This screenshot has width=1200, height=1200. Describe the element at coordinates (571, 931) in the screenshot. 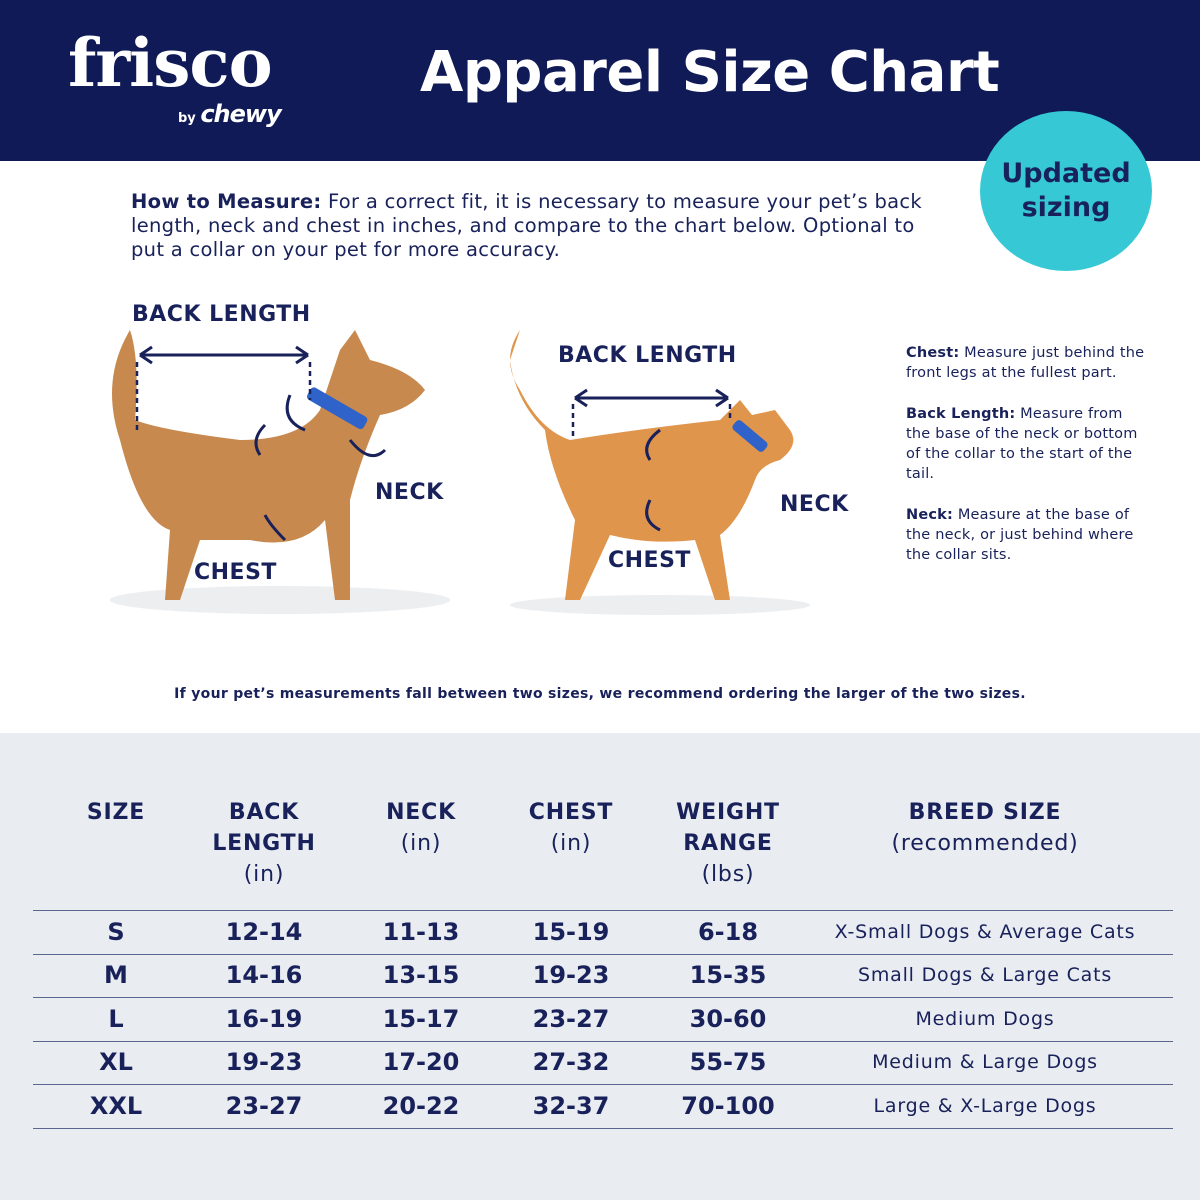

I see `cell-chest: 15-19` at that location.